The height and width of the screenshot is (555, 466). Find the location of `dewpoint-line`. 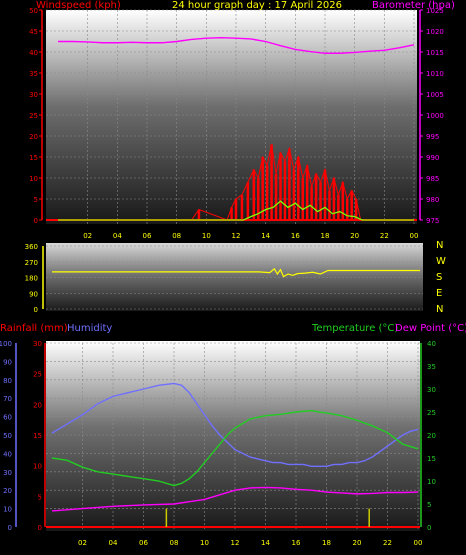

dewpoint-line is located at coordinates (235, 499).